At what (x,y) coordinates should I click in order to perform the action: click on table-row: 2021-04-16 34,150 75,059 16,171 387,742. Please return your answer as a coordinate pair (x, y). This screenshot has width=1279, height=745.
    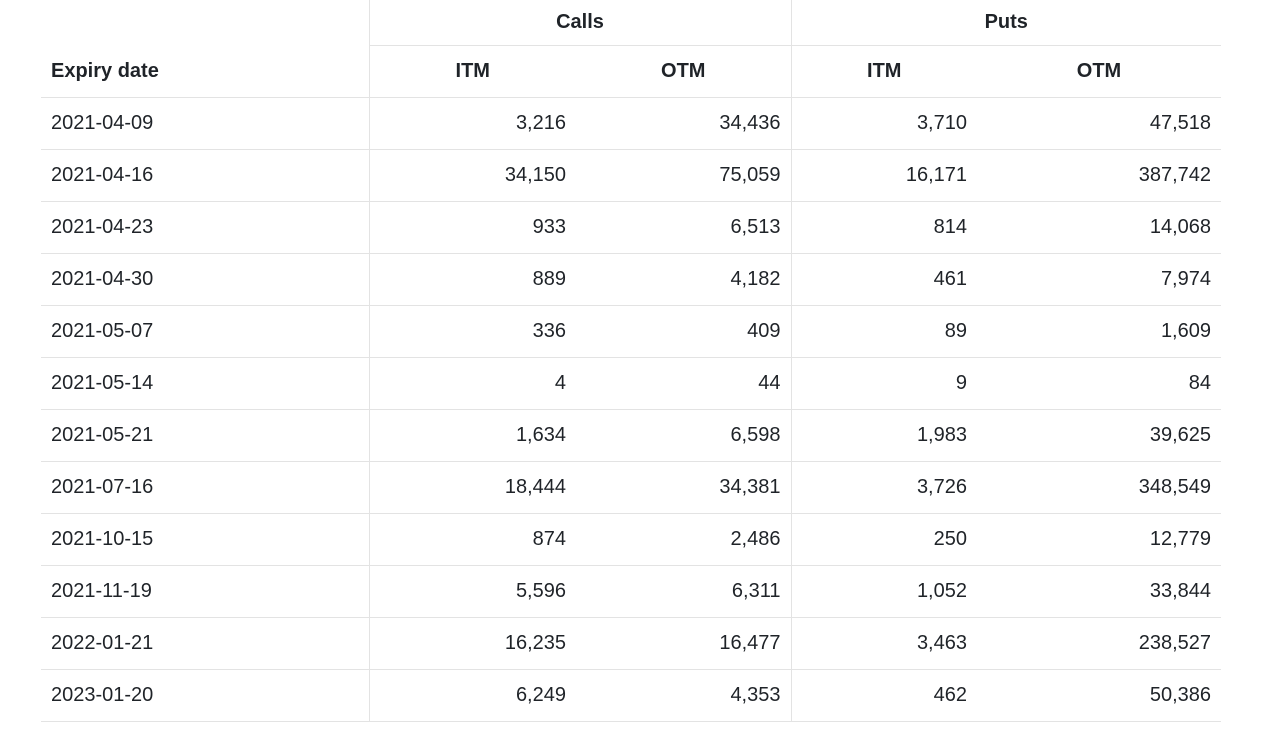
    Looking at the image, I should click on (631, 175).